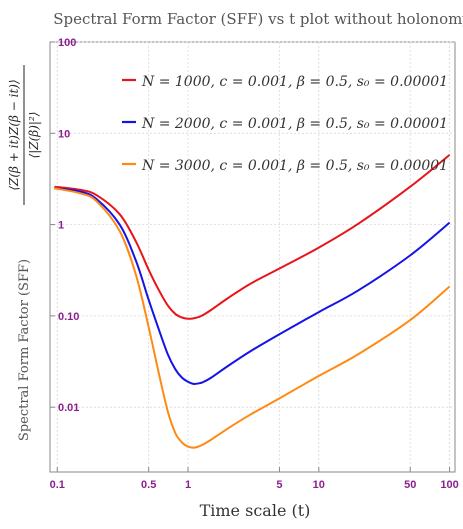 The width and height of the screenshot is (463, 529). What do you see at coordinates (279, 485) in the screenshot?
I see `x-tick-label: 5` at bounding box center [279, 485].